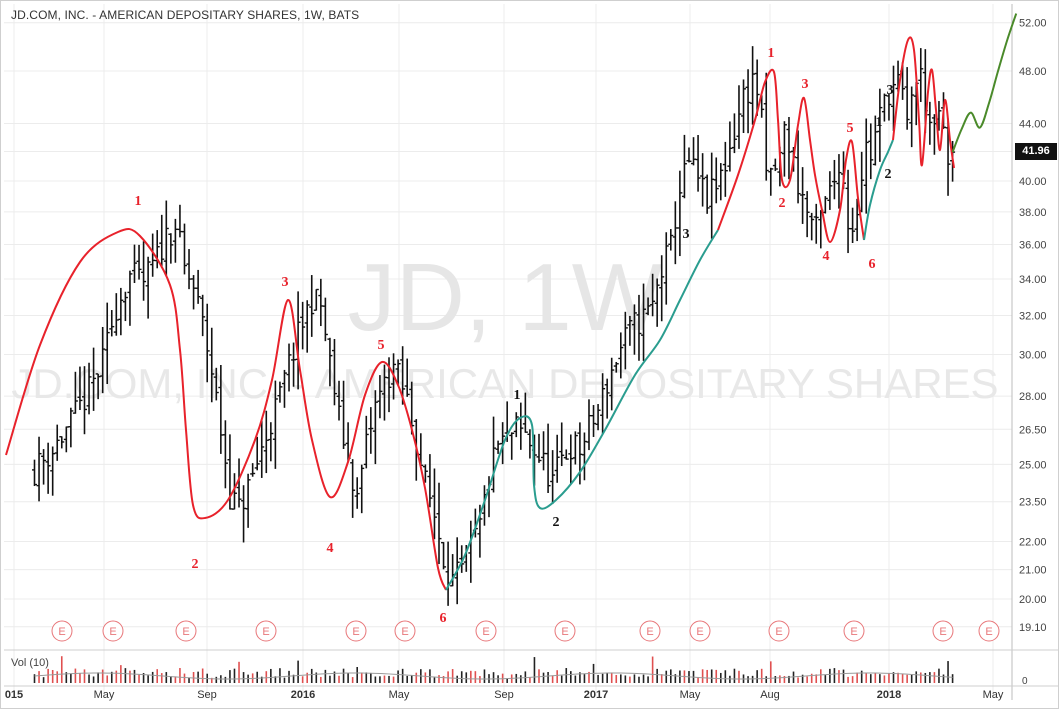 The height and width of the screenshot is (709, 1059). Describe the element at coordinates (1033, 600) in the screenshot. I see `y-tick-label: 20.00` at that location.